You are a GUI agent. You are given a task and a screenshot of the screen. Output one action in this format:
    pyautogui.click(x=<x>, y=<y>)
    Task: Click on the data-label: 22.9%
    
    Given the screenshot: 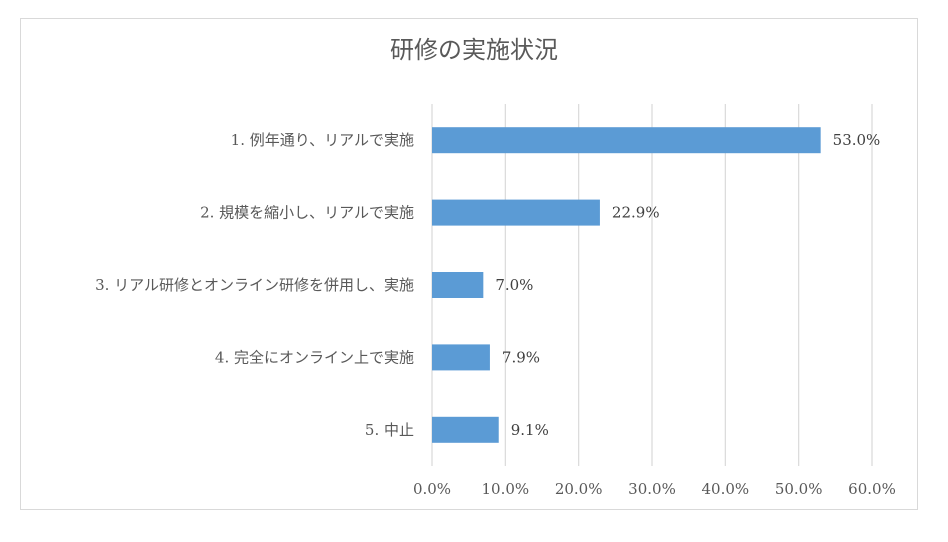 What is the action you would take?
    pyautogui.click(x=636, y=213)
    